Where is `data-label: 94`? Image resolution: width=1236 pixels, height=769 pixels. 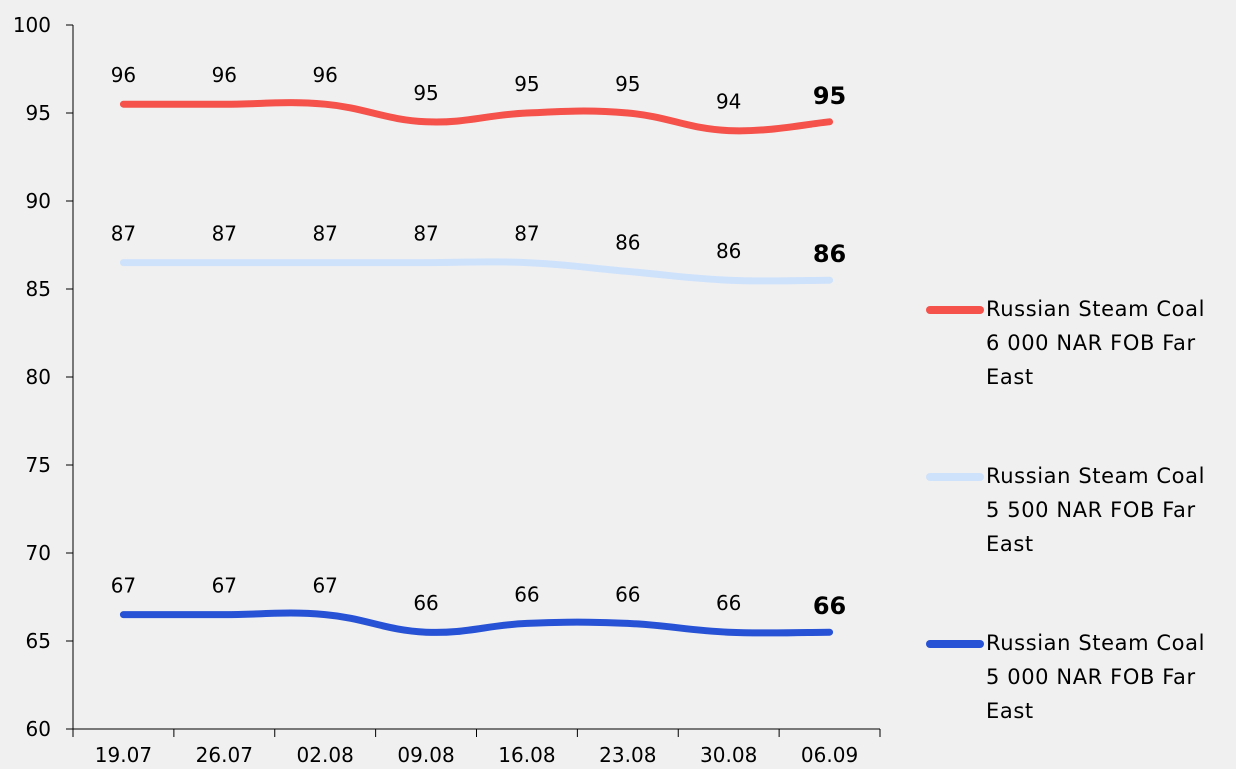
data-label: 94 is located at coordinates (728, 102).